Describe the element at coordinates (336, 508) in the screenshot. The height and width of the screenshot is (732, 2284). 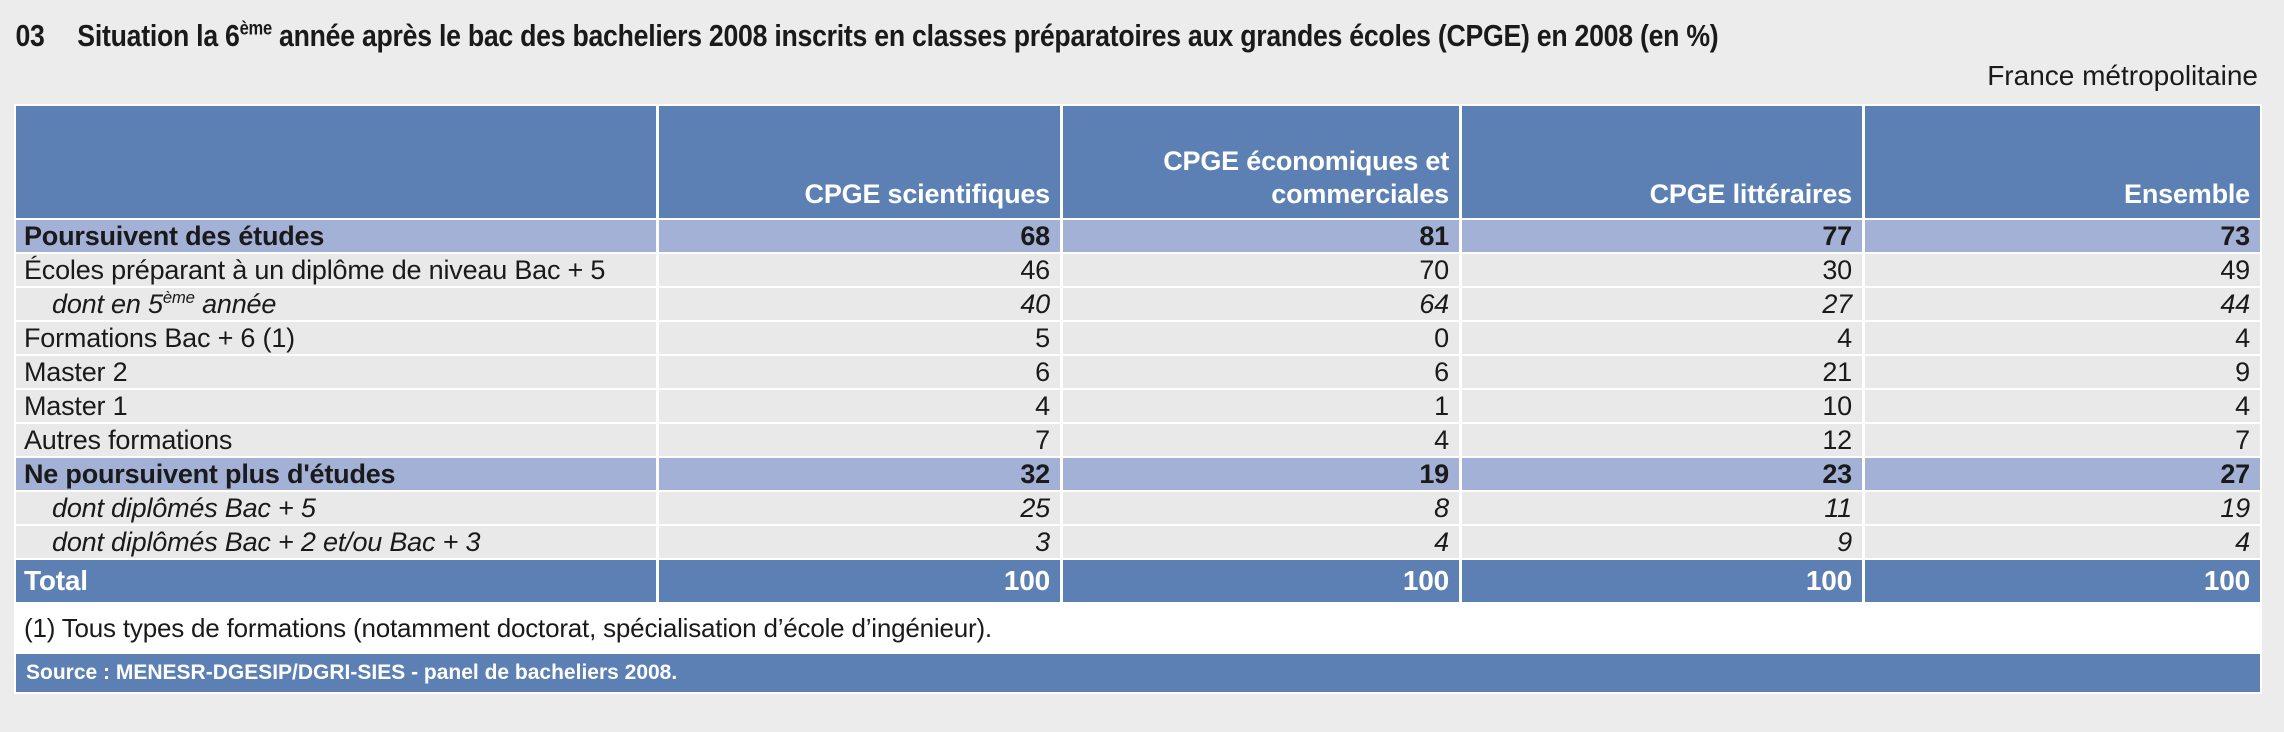
I see `row-label: dont diplômés Bac + 5` at that location.